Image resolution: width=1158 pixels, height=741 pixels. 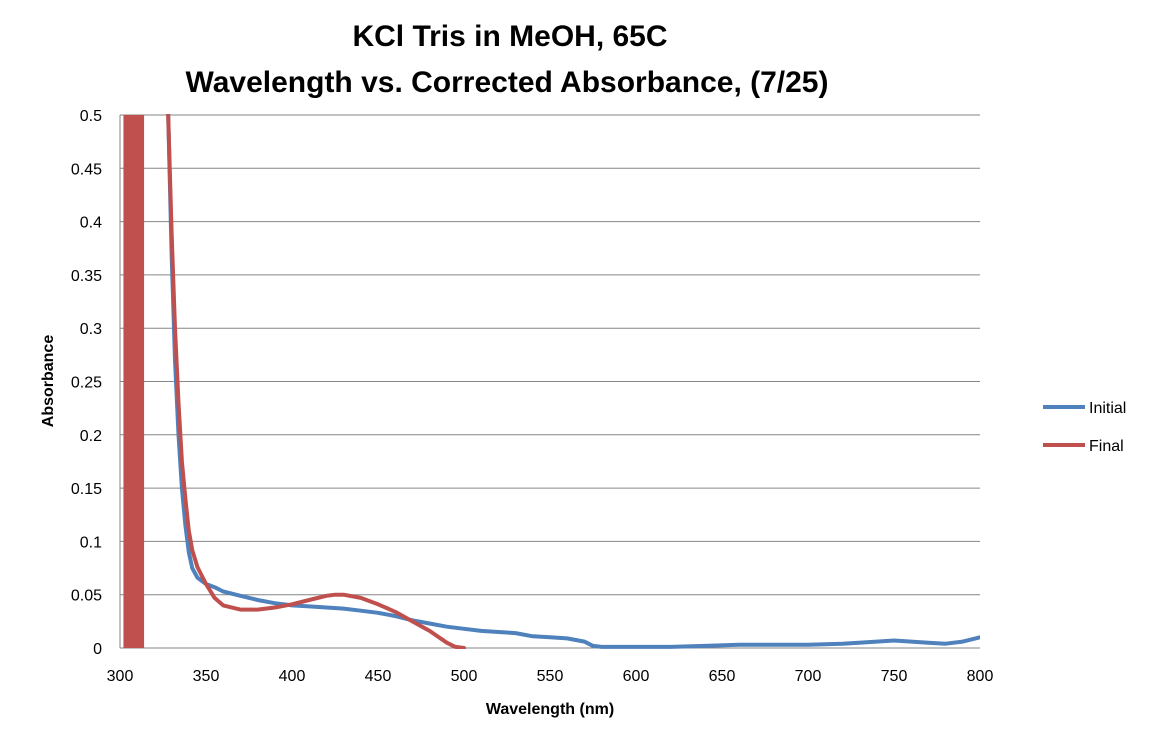 What do you see at coordinates (980, 676) in the screenshot?
I see `x-tick-label: 800` at bounding box center [980, 676].